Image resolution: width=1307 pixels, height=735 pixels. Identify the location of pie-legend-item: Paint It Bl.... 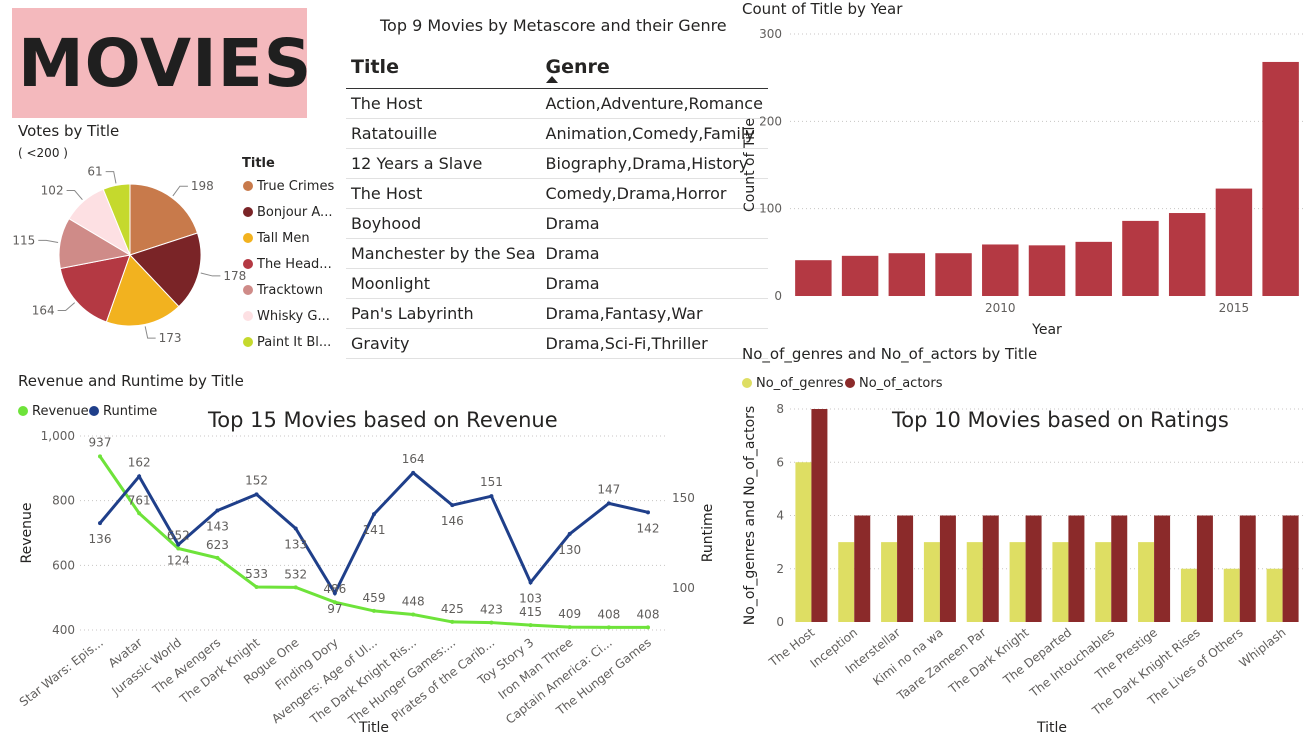
(287, 342).